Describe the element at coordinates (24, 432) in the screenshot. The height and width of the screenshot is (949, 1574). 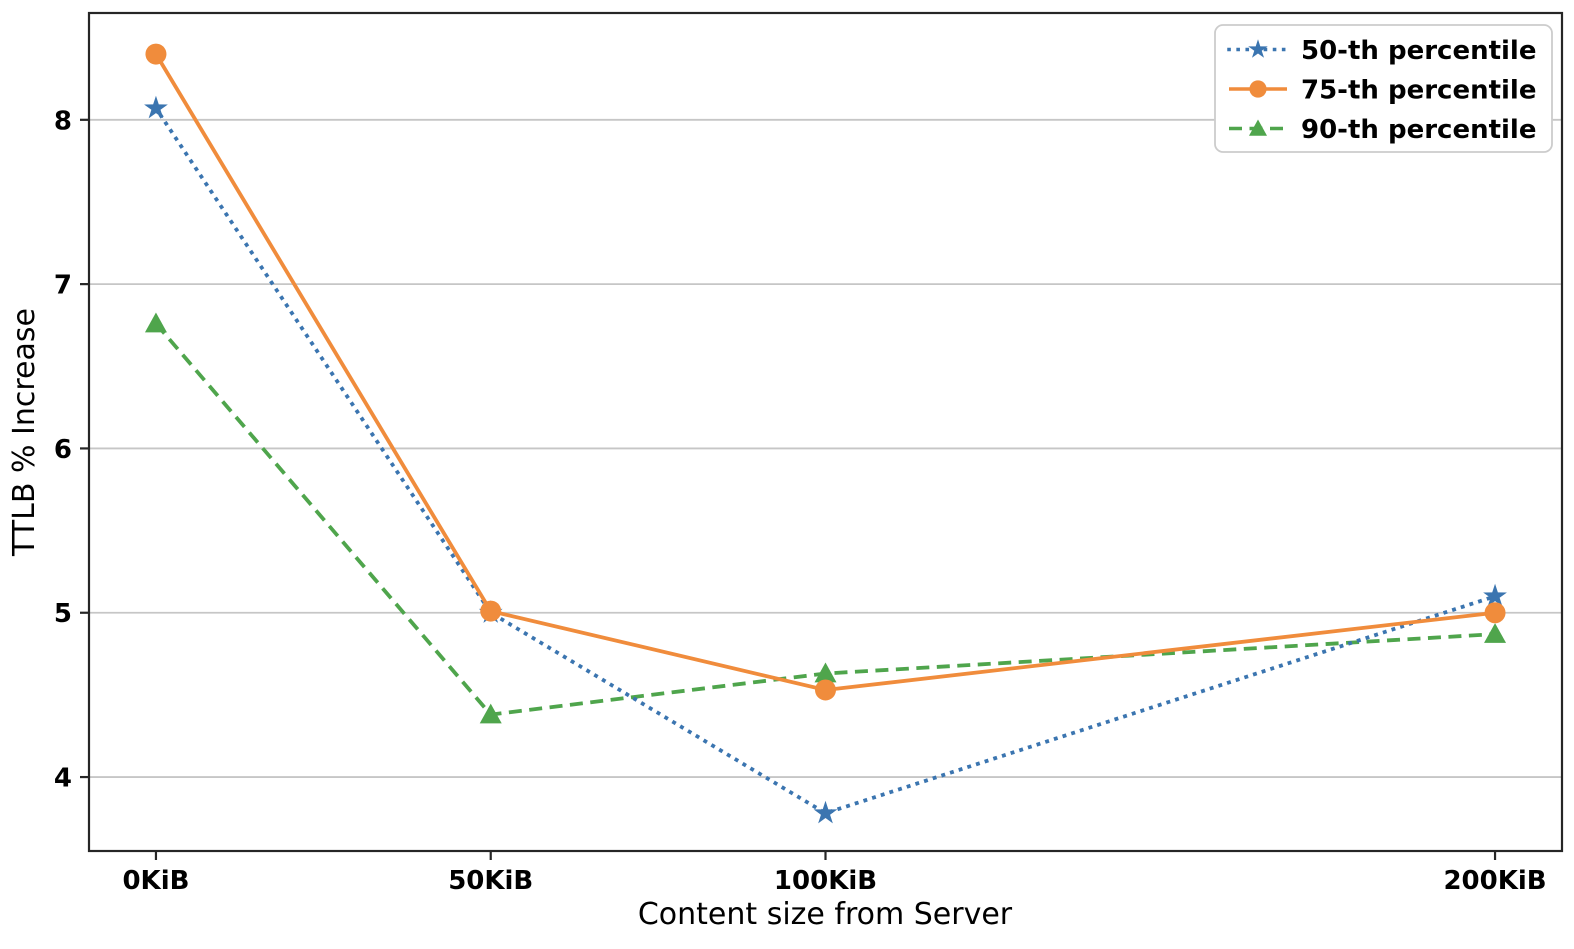
I see `y-axis-label: TTLB % Increase` at that location.